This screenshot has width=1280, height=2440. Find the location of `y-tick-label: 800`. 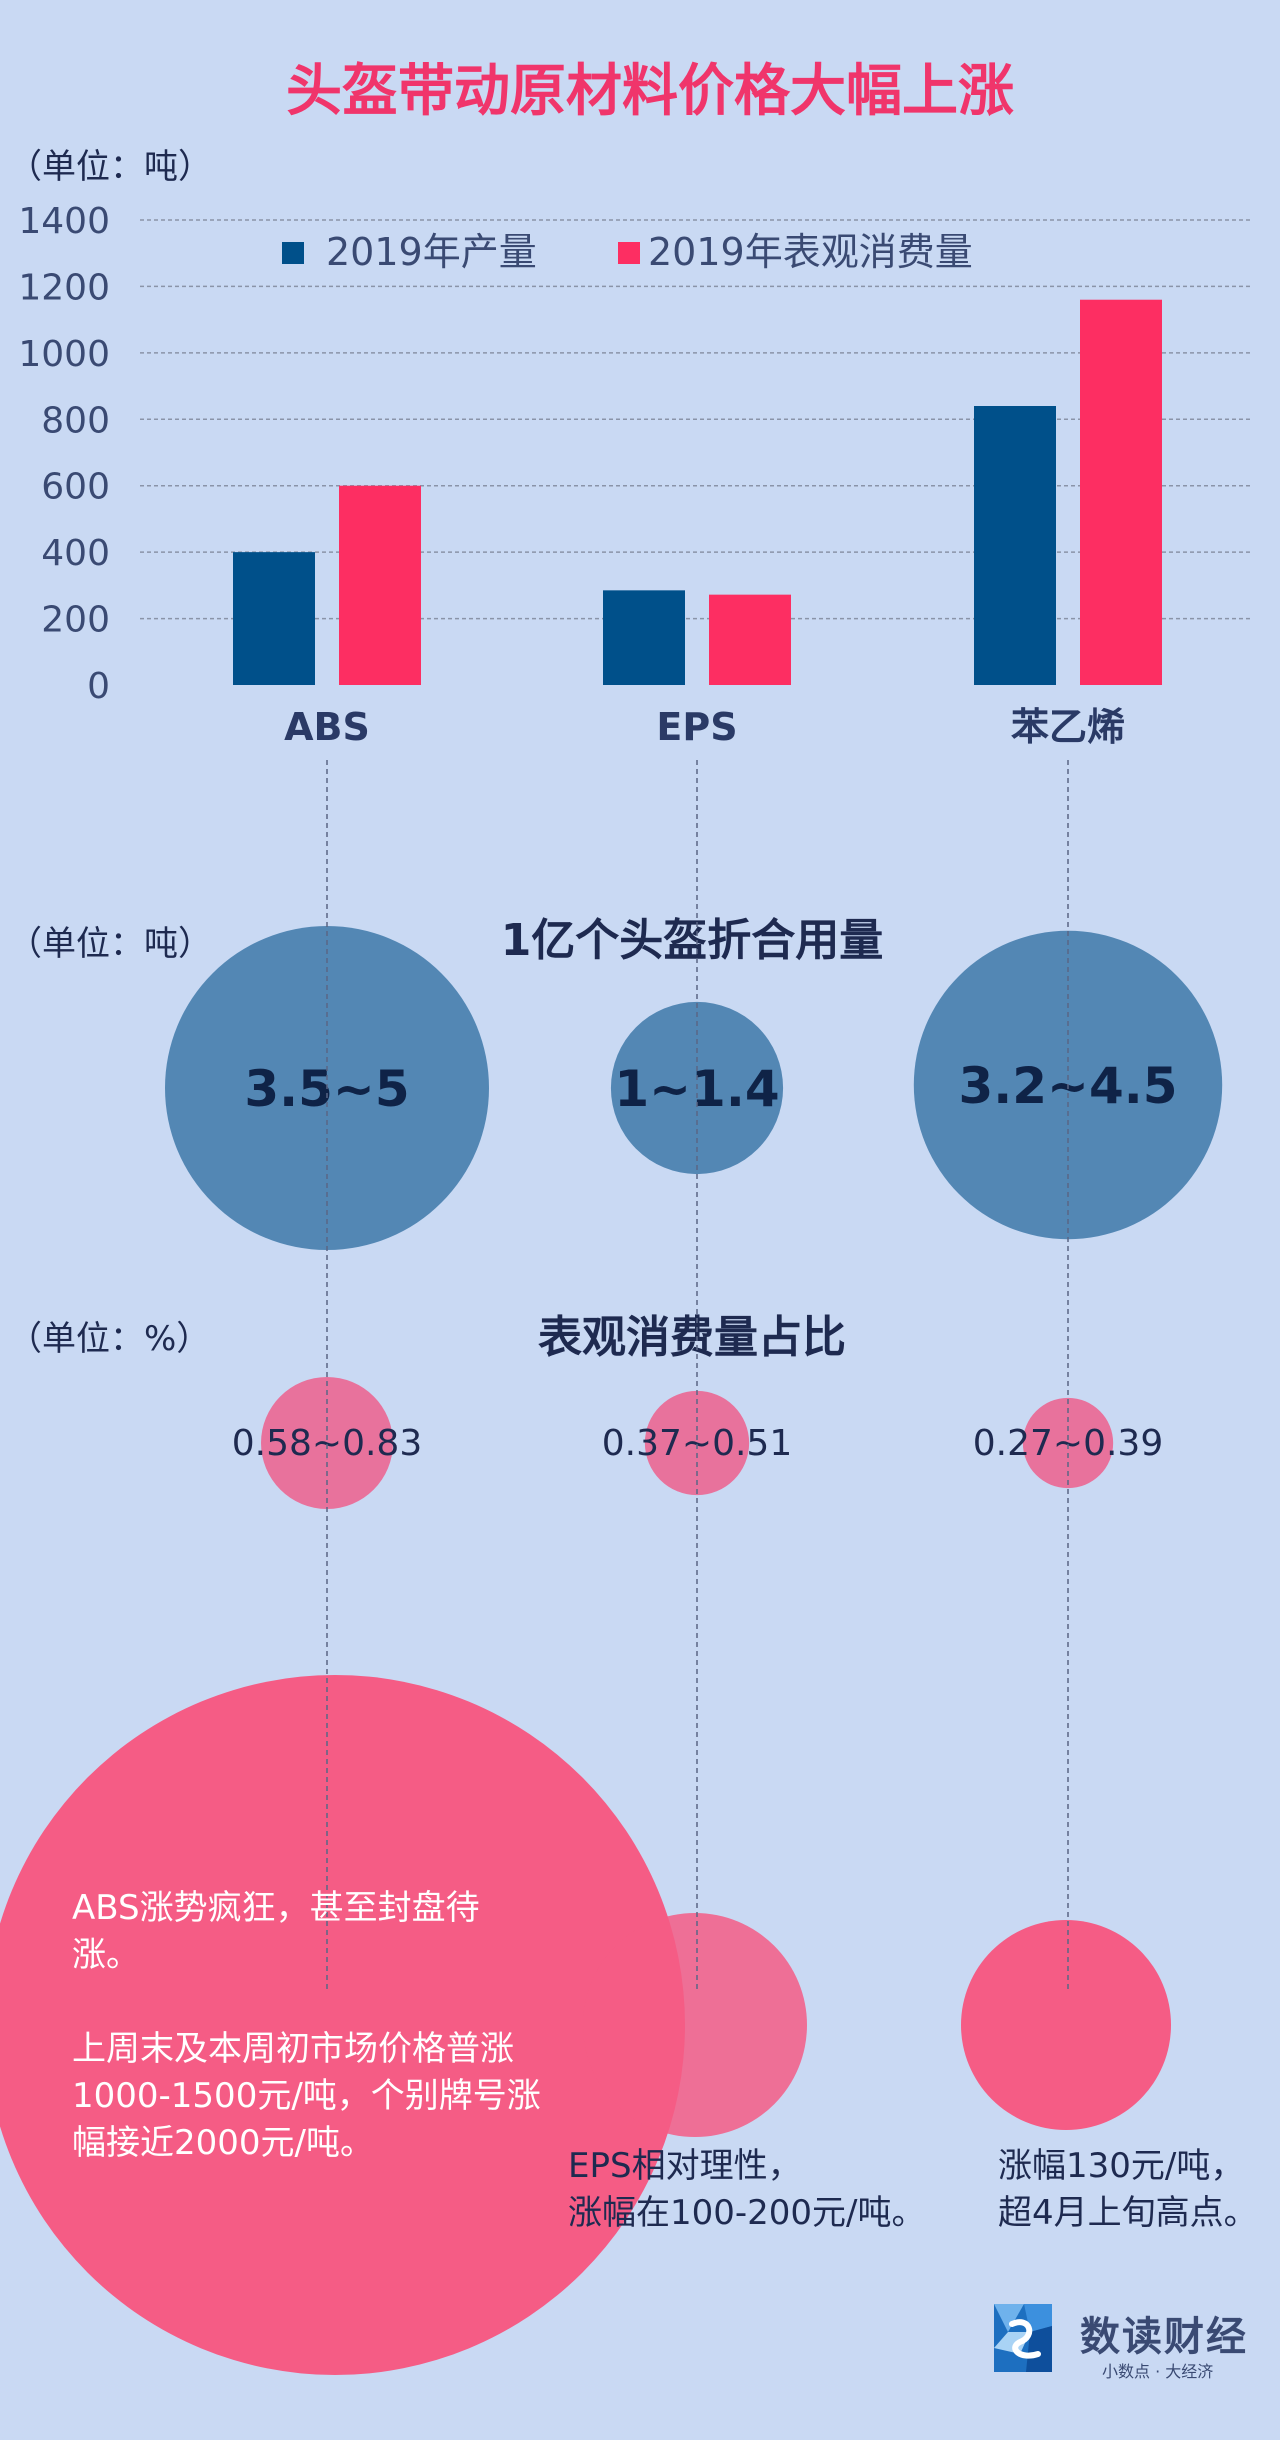

y-tick-label: 800 is located at coordinates (75, 420).